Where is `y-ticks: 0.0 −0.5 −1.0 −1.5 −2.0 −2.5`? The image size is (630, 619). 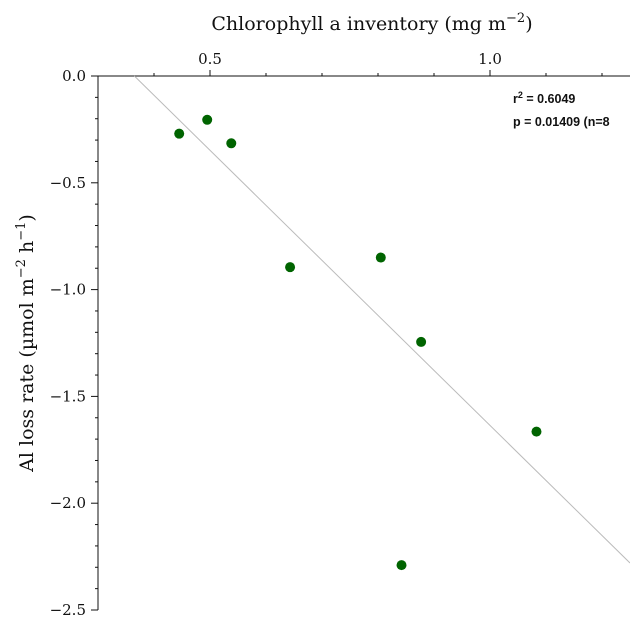 y-ticks: 0.0 −0.5 −1.0 −1.5 −2.0 −2.5 is located at coordinates (74, 343).